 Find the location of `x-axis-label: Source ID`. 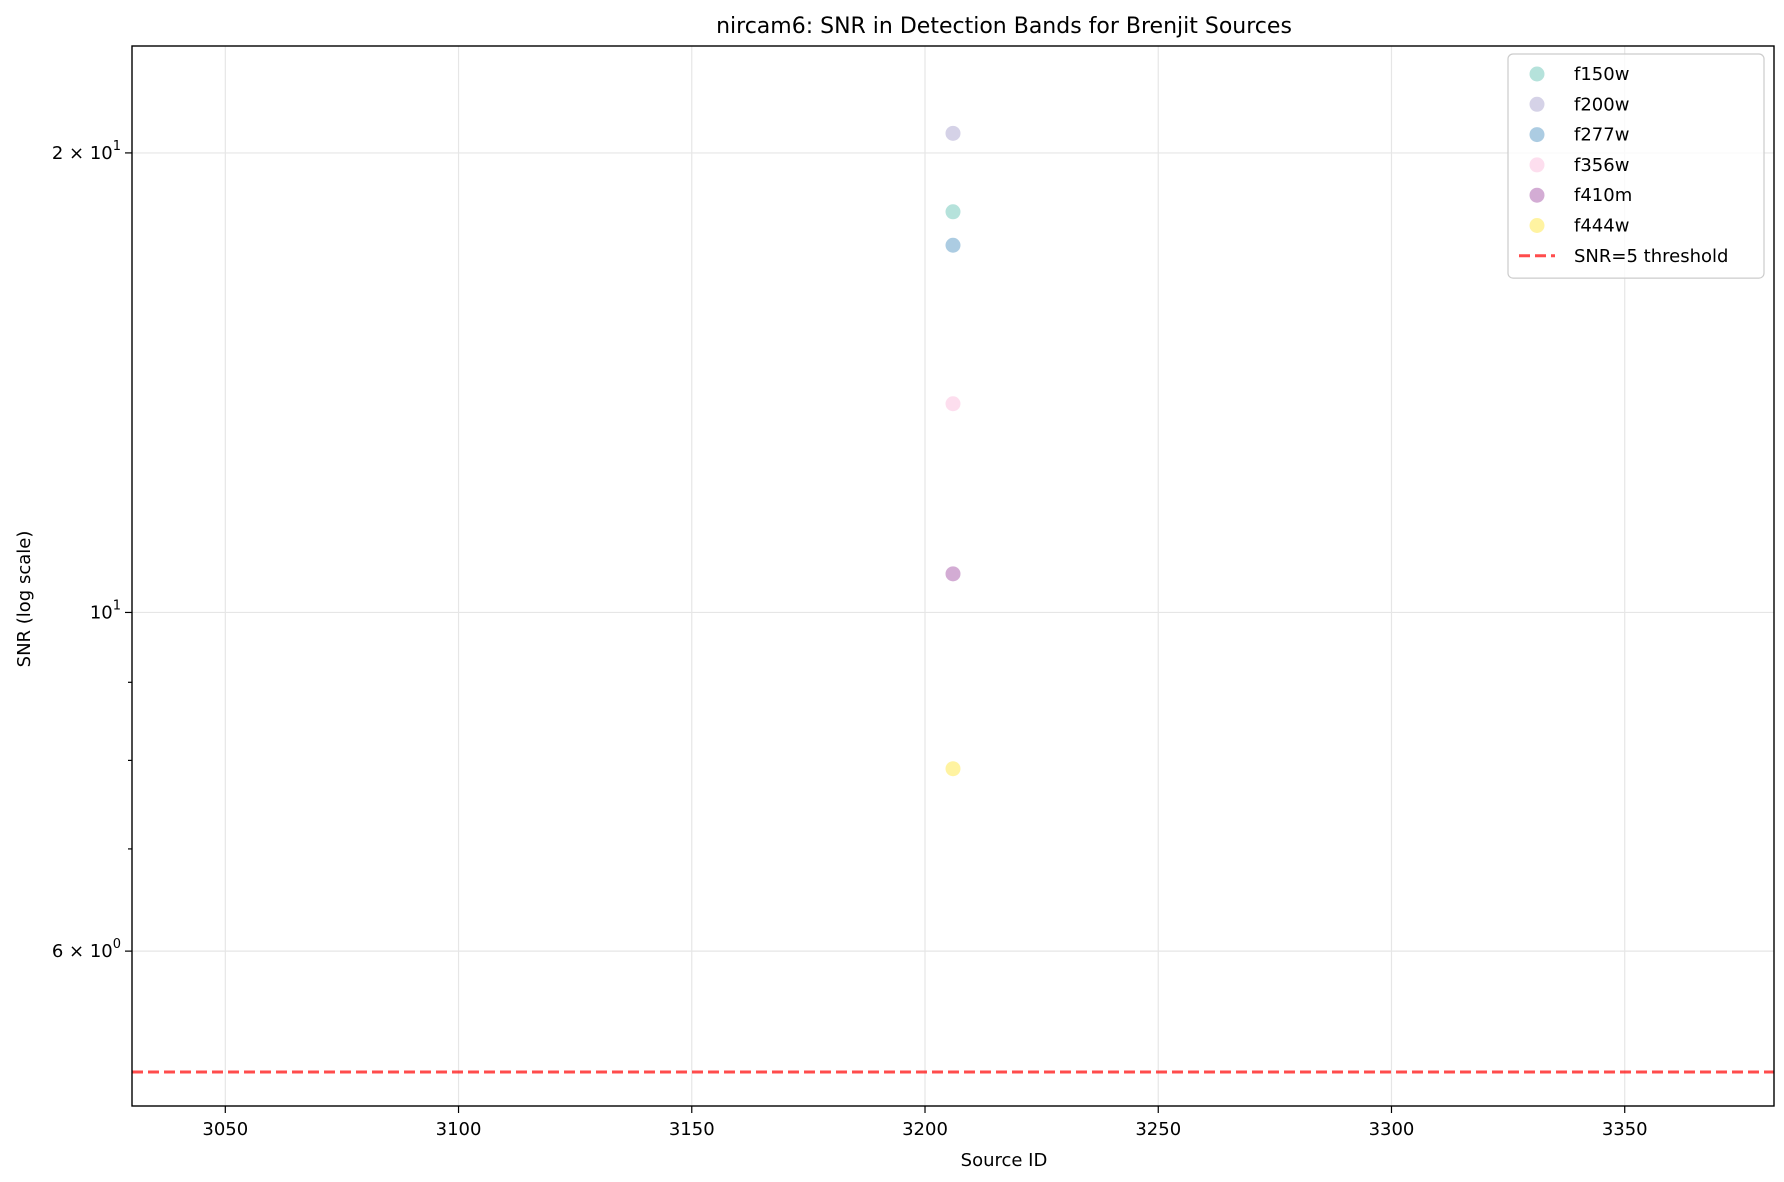

x-axis-label: Source ID is located at coordinates (1004, 1160).